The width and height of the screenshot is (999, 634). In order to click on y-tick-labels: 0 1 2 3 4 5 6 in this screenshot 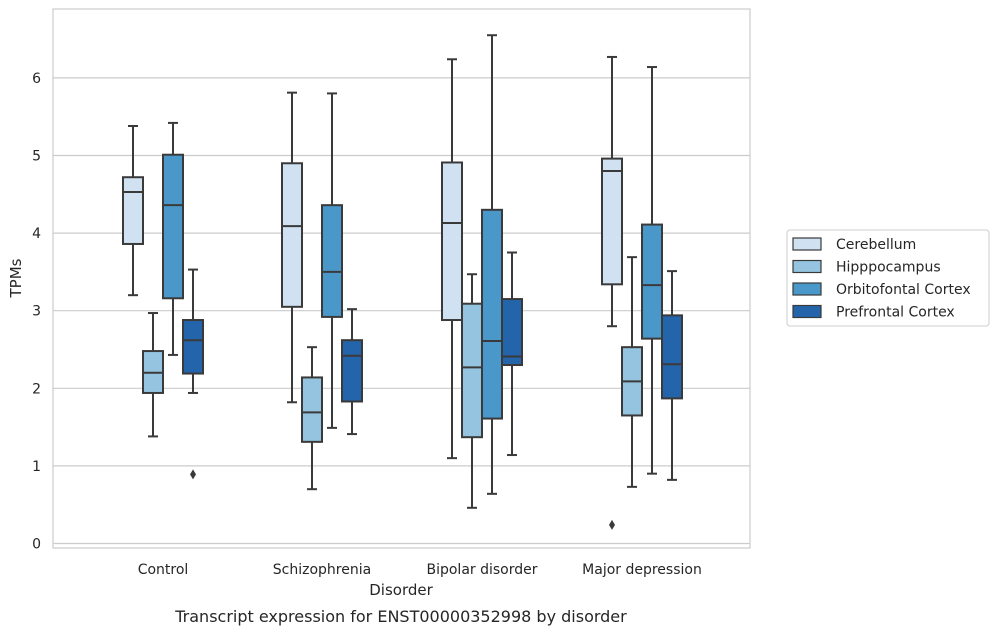, I will do `click(36, 312)`.